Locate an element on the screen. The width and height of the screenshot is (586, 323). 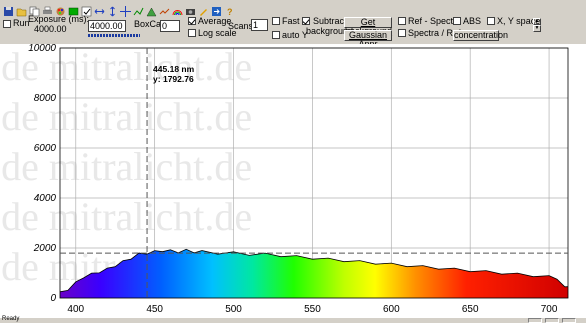
spectra-ref-checkbox is located at coordinates (402, 33).